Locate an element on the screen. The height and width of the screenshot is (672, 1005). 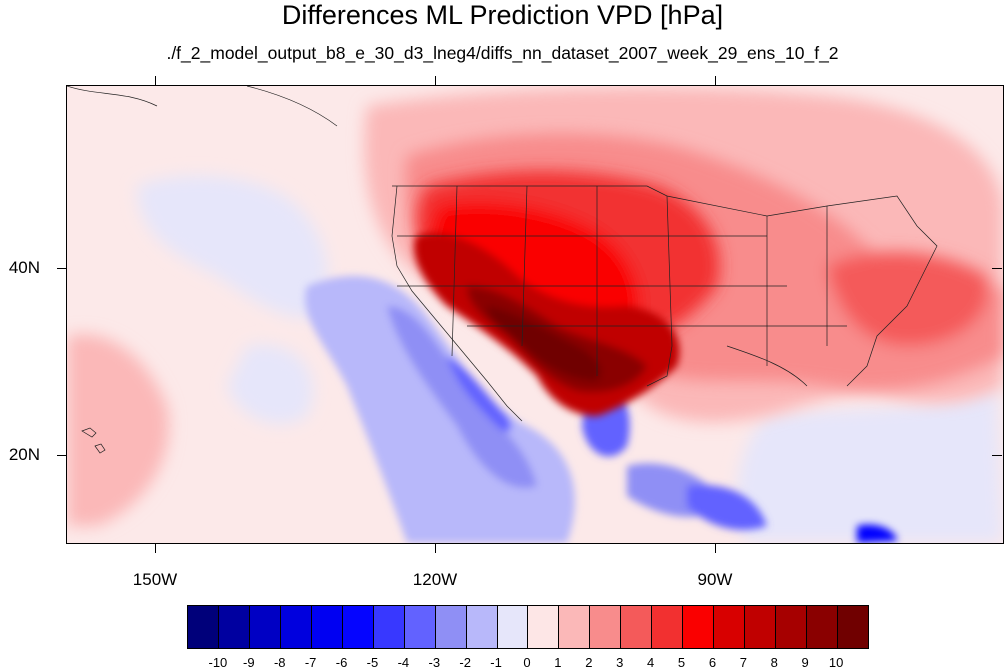
colorbar-label: -9 is located at coordinates (249, 662).